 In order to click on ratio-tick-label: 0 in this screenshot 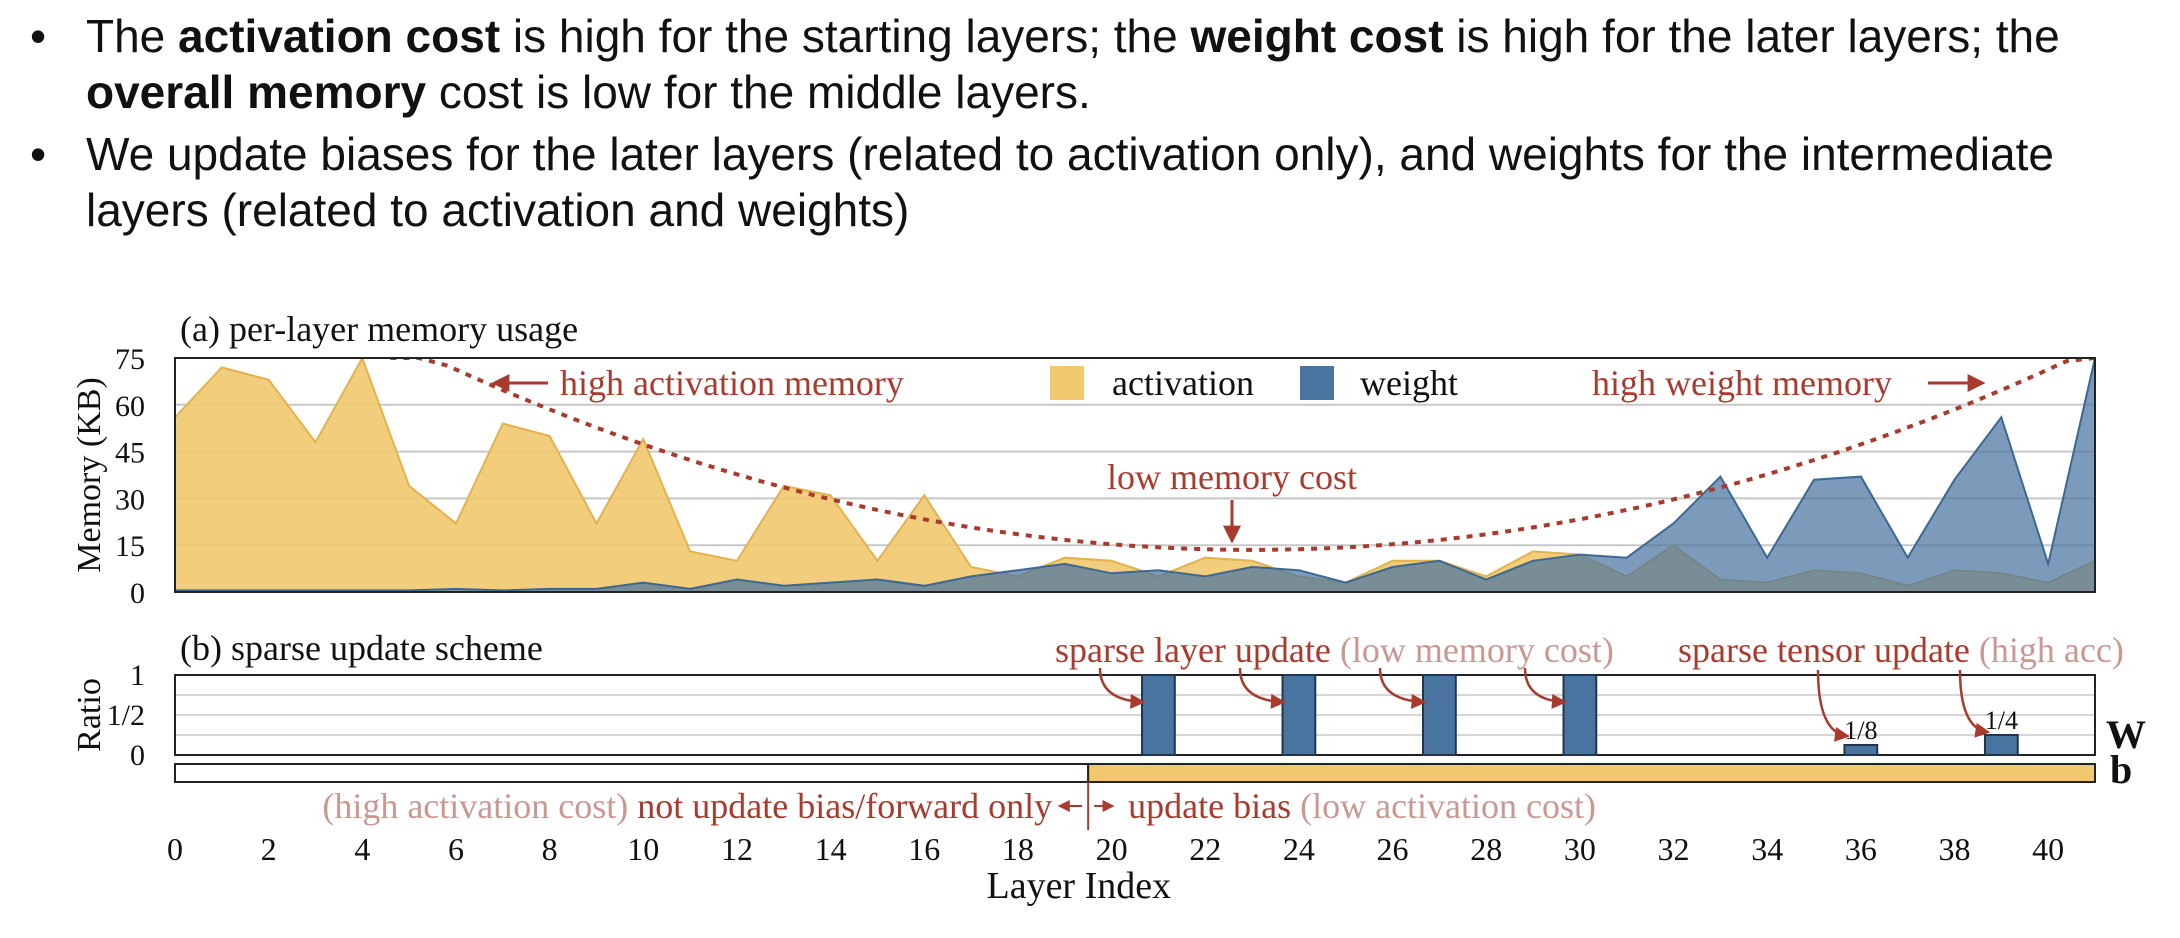, I will do `click(137, 755)`.